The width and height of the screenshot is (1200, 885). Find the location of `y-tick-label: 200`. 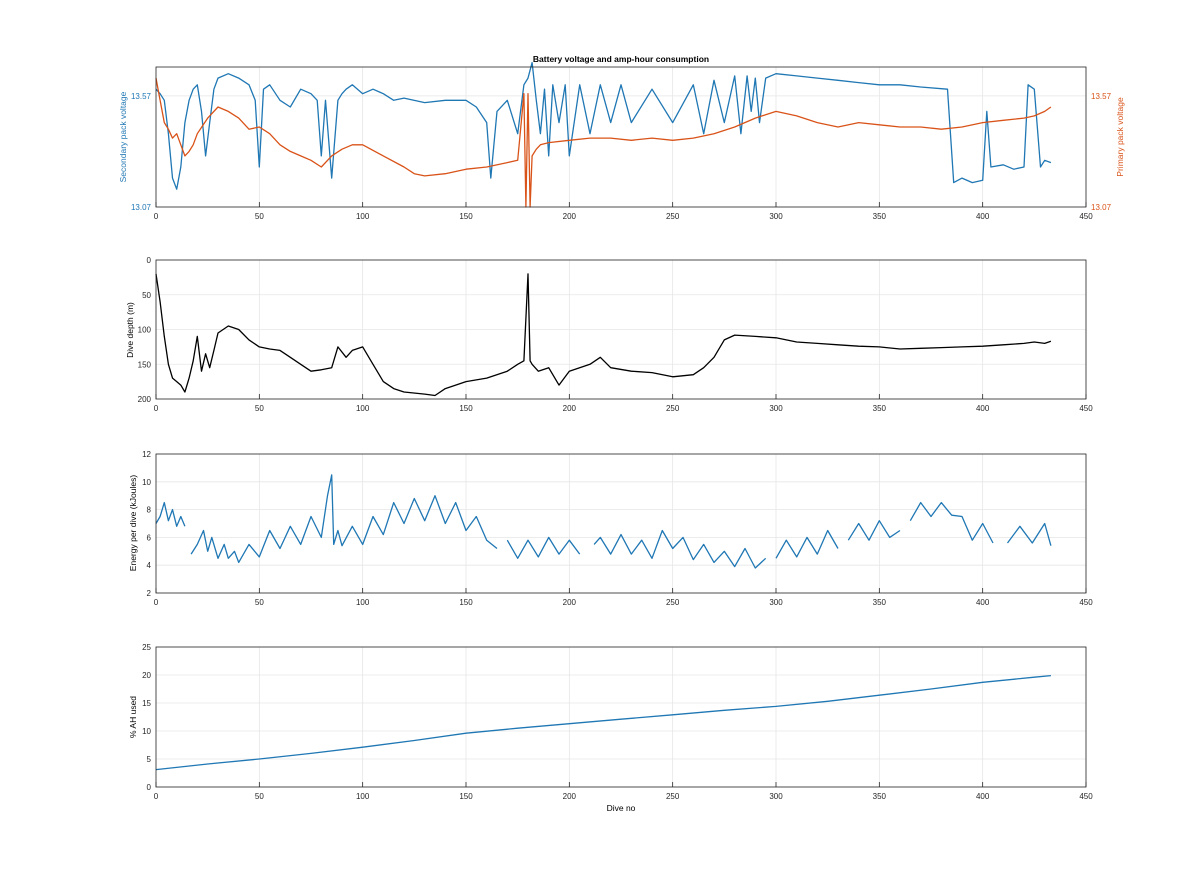

y-tick-label: 200 is located at coordinates (145, 399).